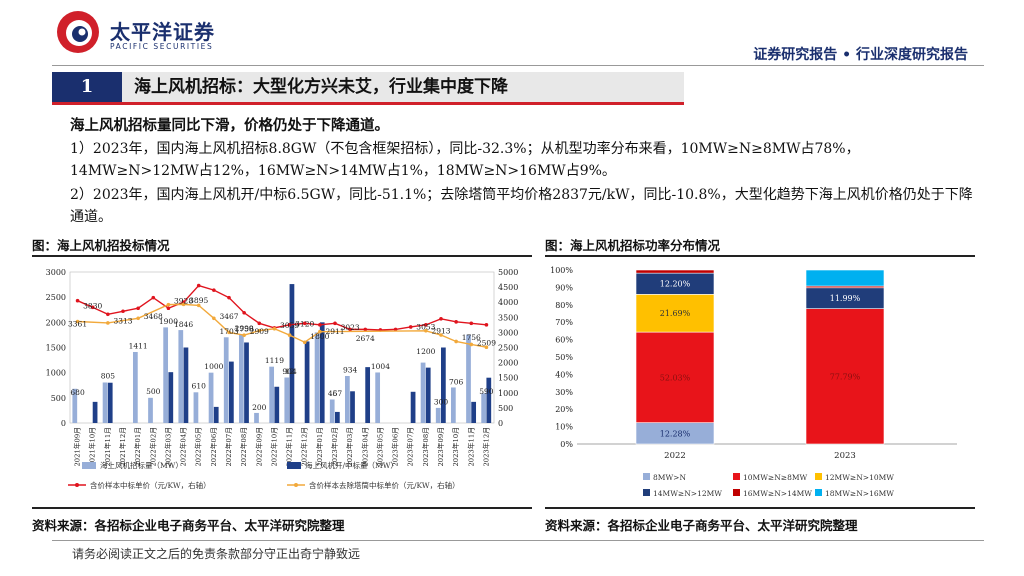  Describe the element at coordinates (229, 125) in the screenshot. I see `lead-sentence: 海上风机招标量同比下滑，价格仍处于下降通道。` at that location.